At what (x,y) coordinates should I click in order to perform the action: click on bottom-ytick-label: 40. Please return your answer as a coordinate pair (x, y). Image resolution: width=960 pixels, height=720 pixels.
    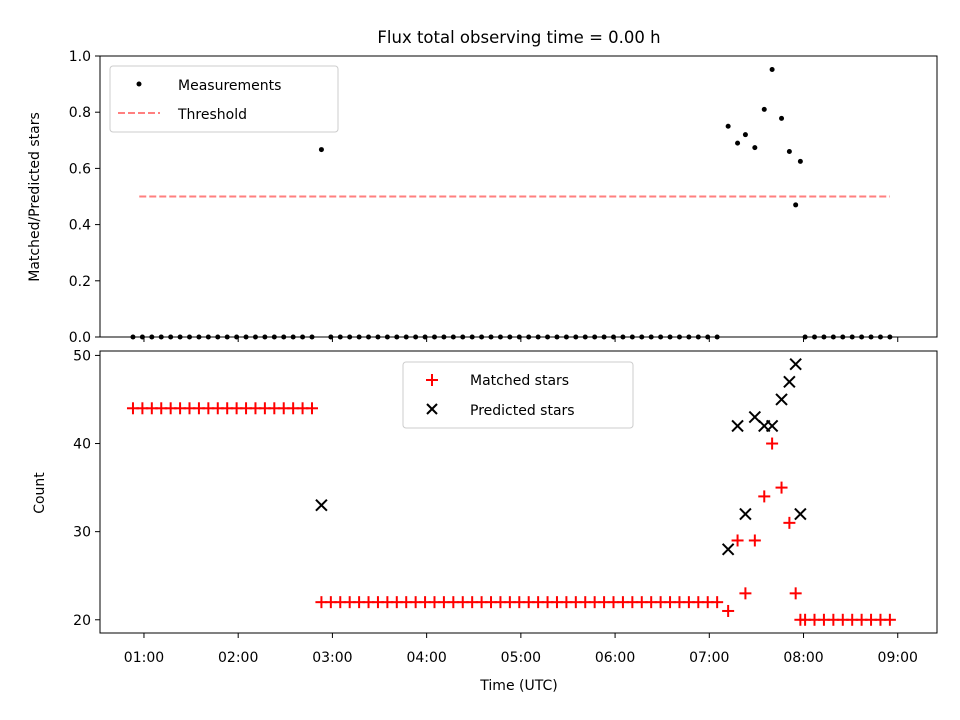
    Looking at the image, I should click on (82, 445).